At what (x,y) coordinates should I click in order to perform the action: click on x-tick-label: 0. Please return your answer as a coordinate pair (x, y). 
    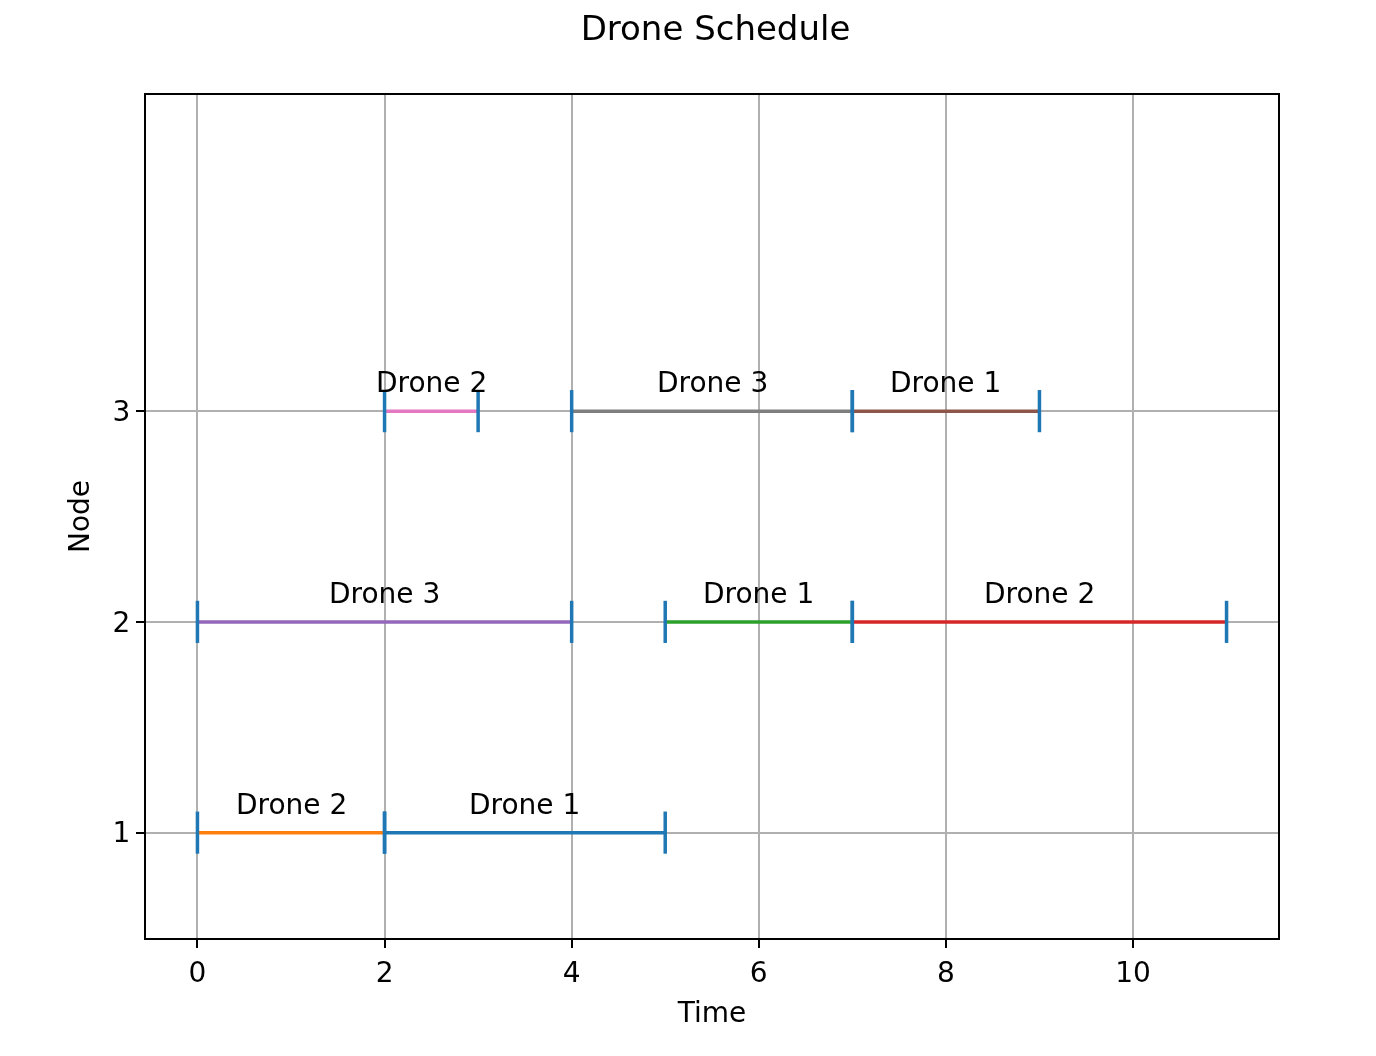
    Looking at the image, I should click on (197, 972).